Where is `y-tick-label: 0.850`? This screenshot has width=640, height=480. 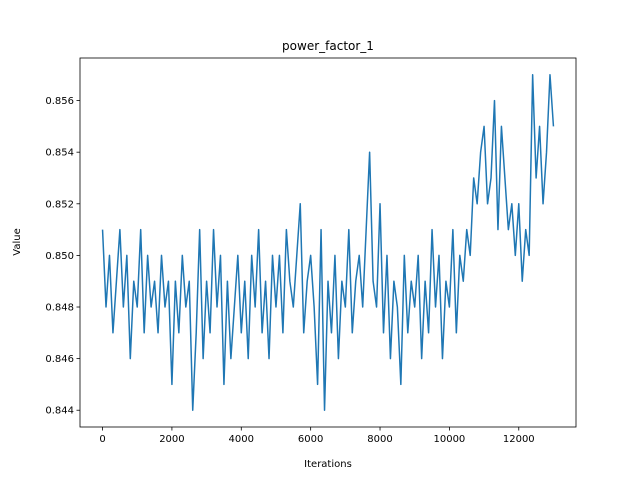 y-tick-label: 0.850 is located at coordinates (59, 256).